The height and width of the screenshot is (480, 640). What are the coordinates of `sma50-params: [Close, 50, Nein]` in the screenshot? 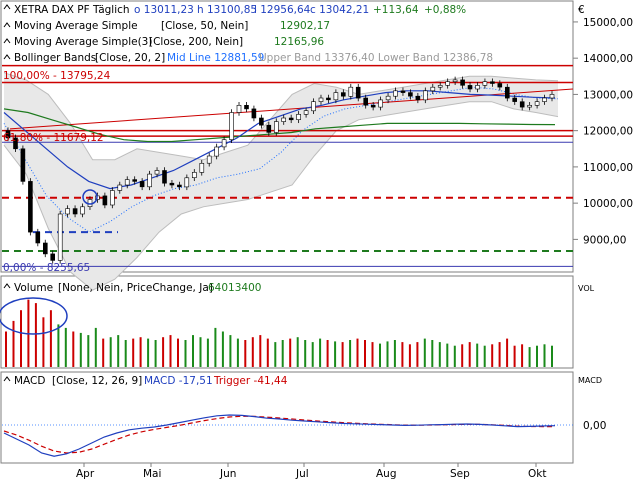 It's located at (204, 26).